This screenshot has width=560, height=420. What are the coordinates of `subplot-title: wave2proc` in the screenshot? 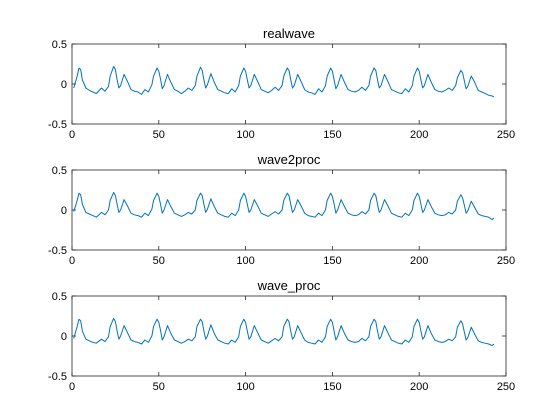 It's located at (289, 159).